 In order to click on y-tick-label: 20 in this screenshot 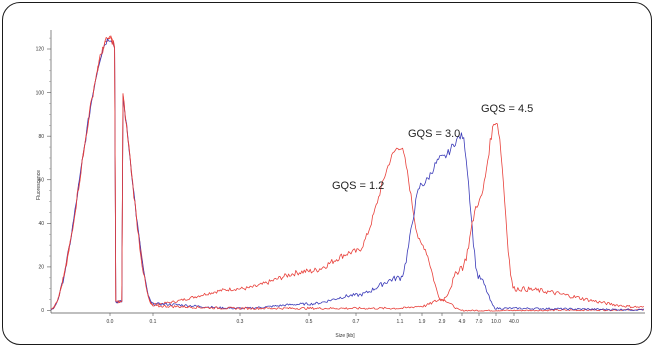, I will do `click(41, 268)`.